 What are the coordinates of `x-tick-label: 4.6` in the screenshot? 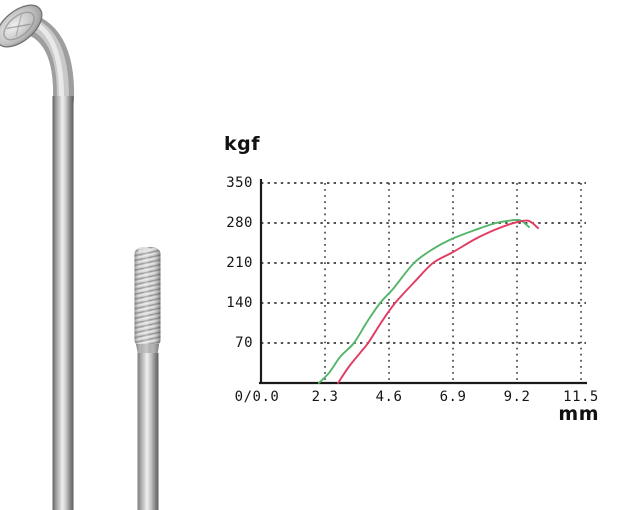 It's located at (389, 397).